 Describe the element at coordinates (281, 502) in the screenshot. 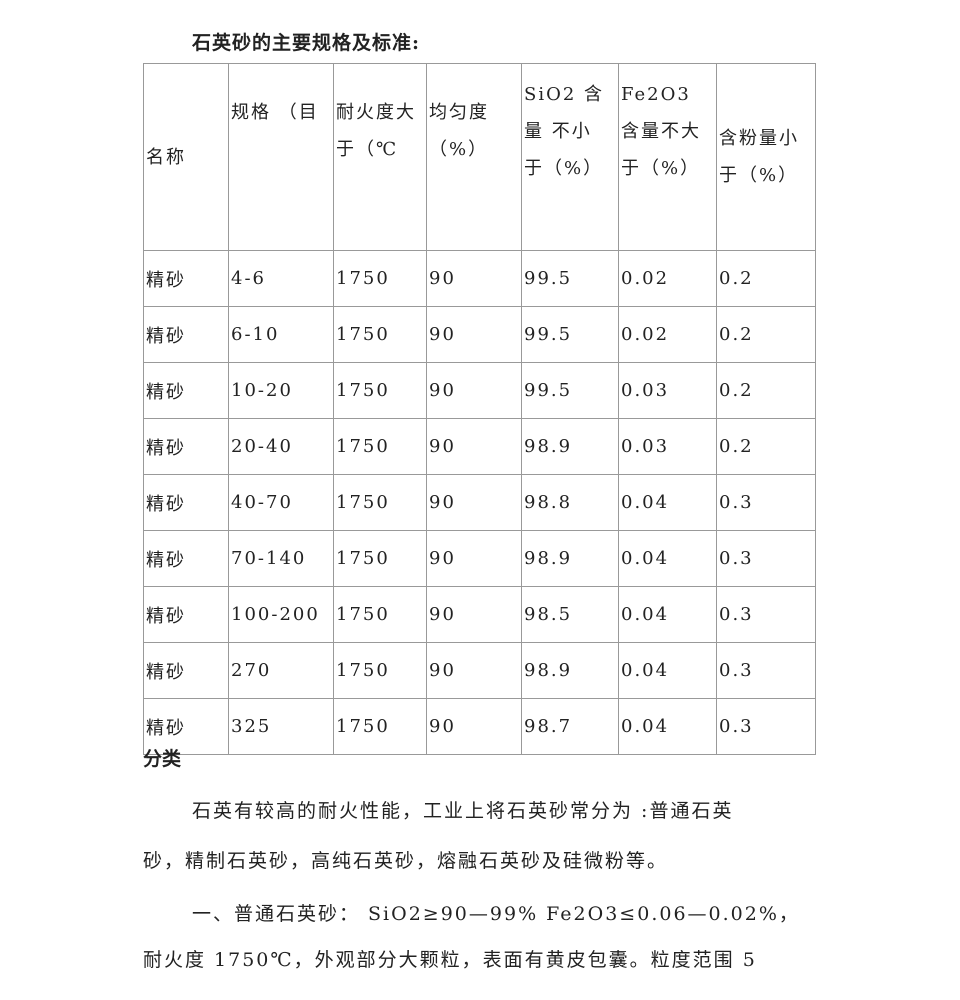

I see `cell-mesh: 40-70` at that location.